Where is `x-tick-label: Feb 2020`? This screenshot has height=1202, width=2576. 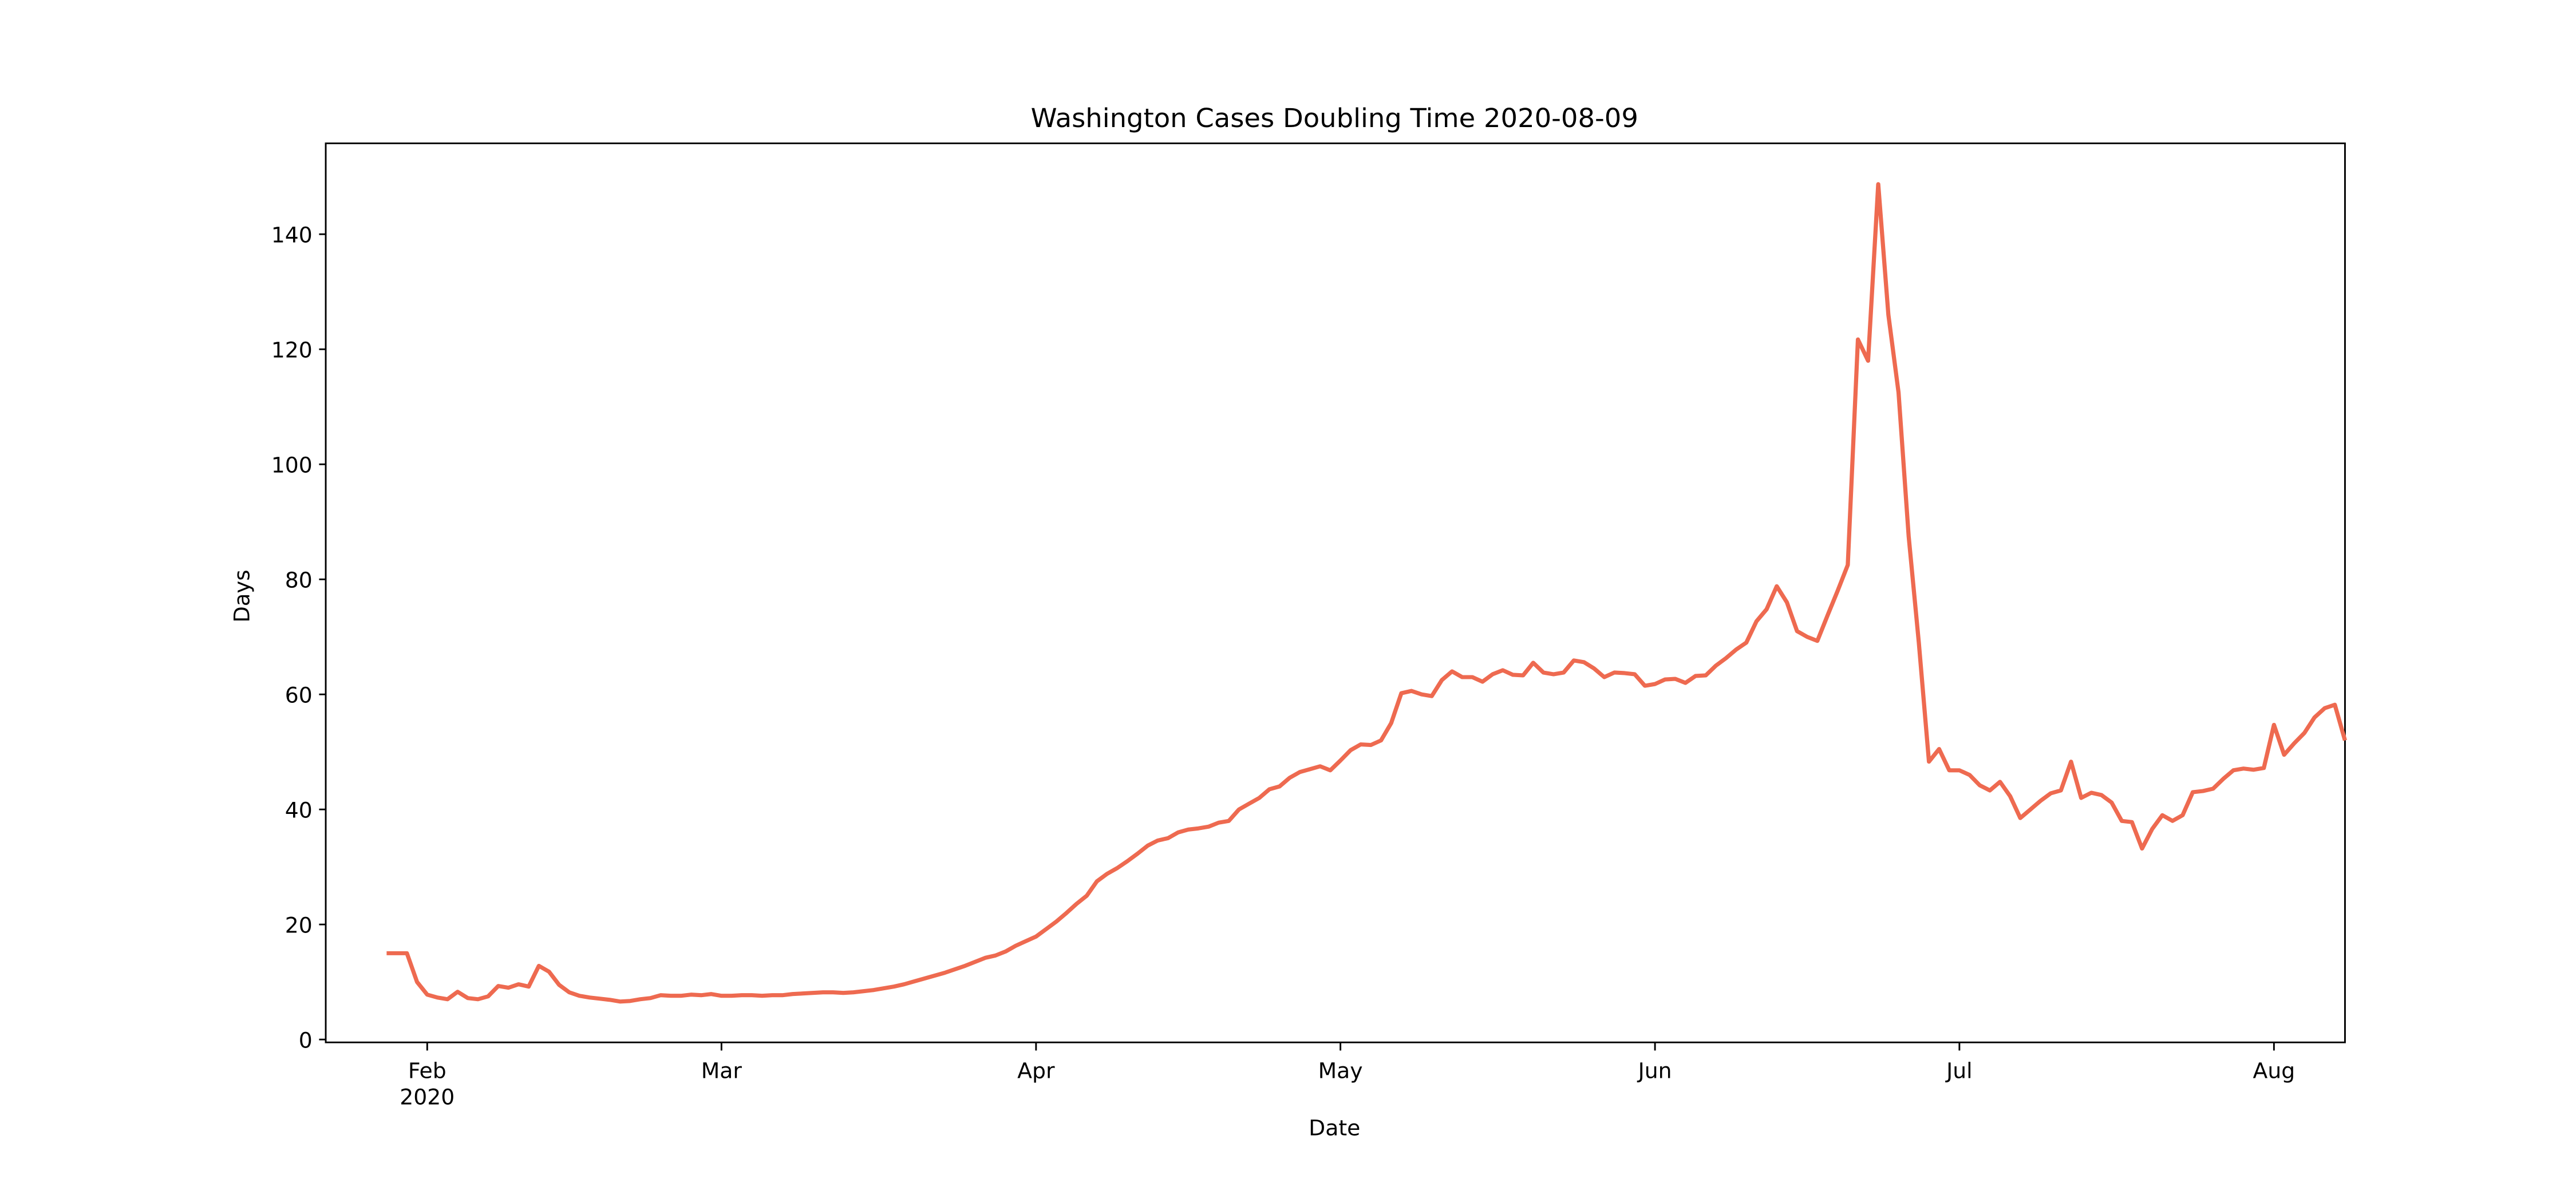
x-tick-label: Feb 2020 is located at coordinates (427, 1083).